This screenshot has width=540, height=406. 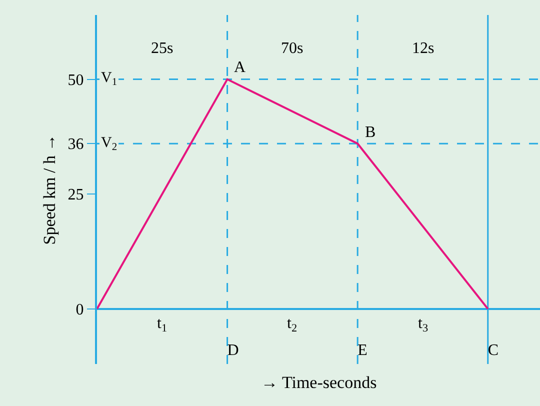 What do you see at coordinates (292, 48) in the screenshot?
I see `annotation: 70s` at bounding box center [292, 48].